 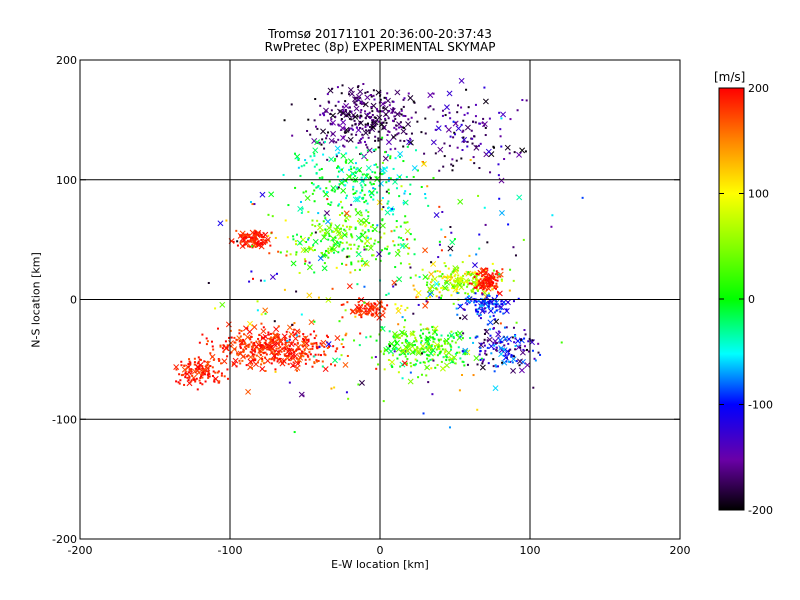 I want to click on cluster-east-red, so click(x=486, y=282).